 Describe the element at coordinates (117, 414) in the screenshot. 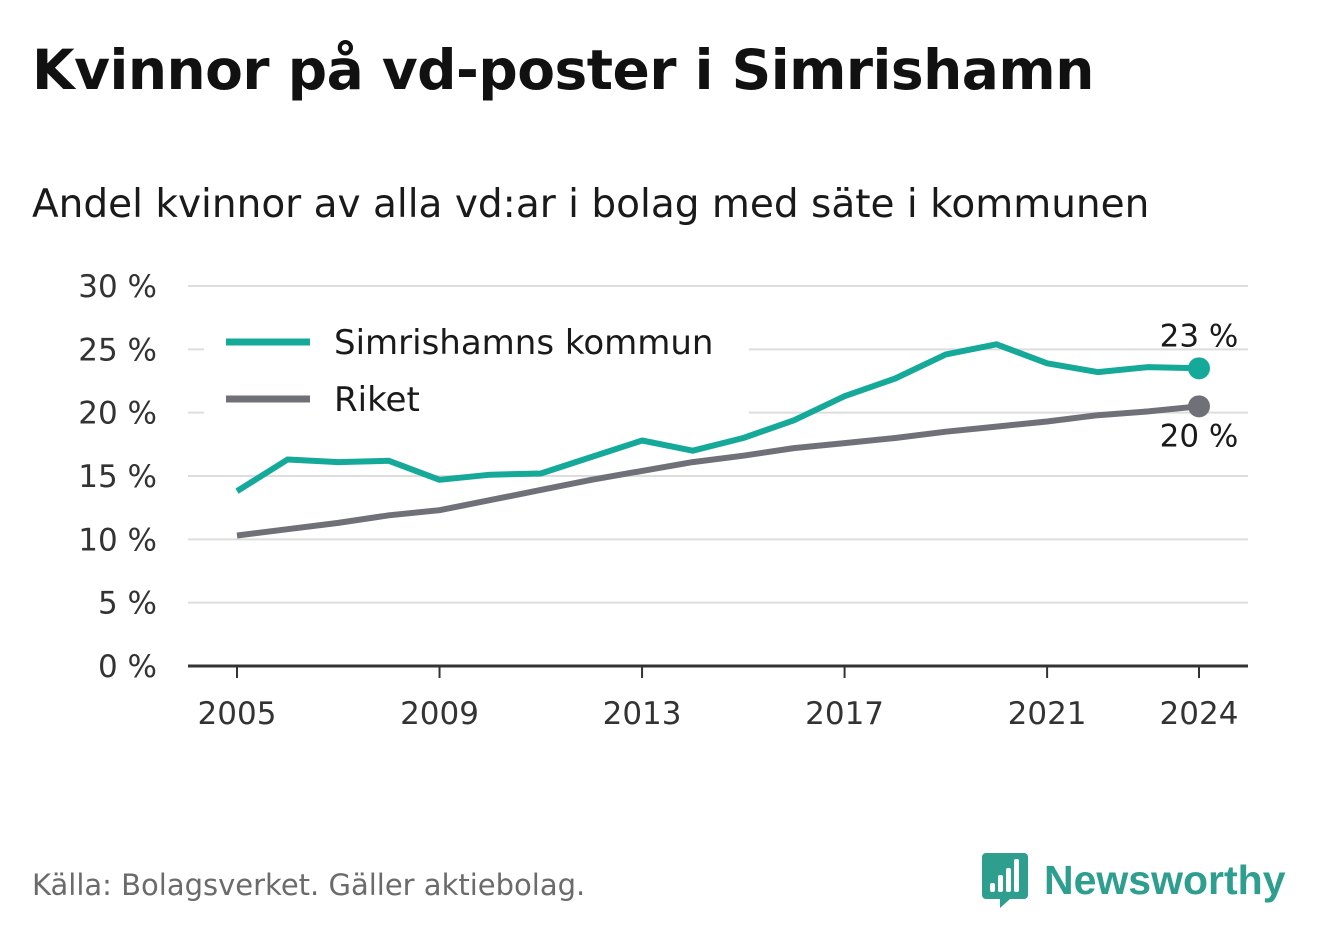

I see `y-tick-label: 20 %` at that location.